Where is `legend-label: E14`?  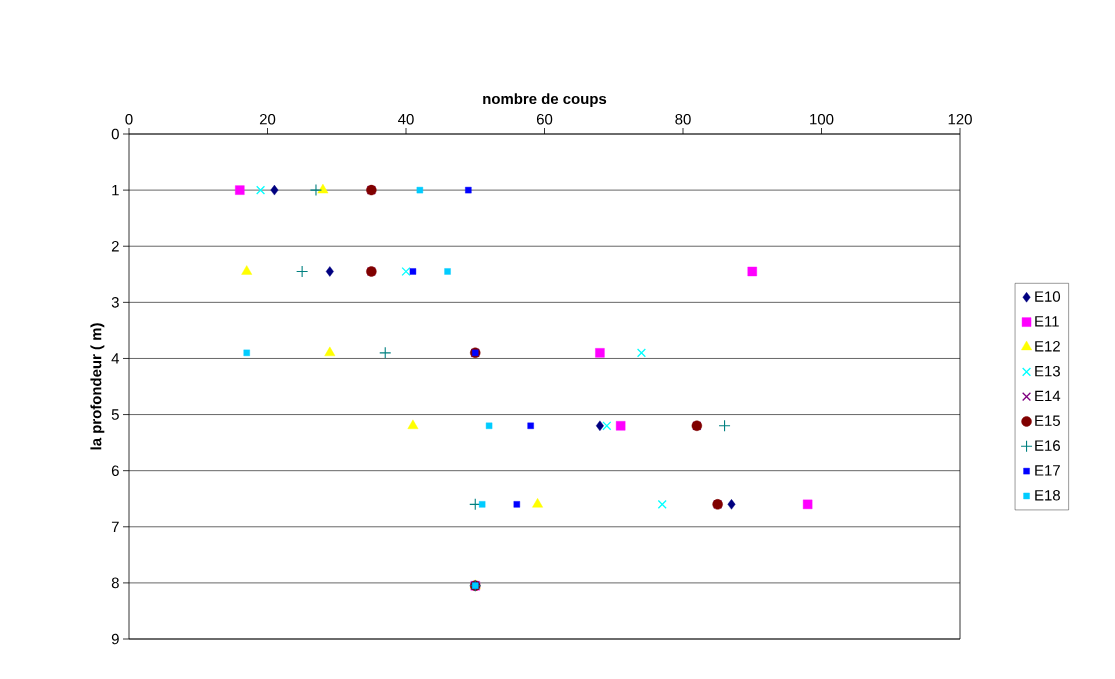
legend-label: E14 is located at coordinates (1048, 396).